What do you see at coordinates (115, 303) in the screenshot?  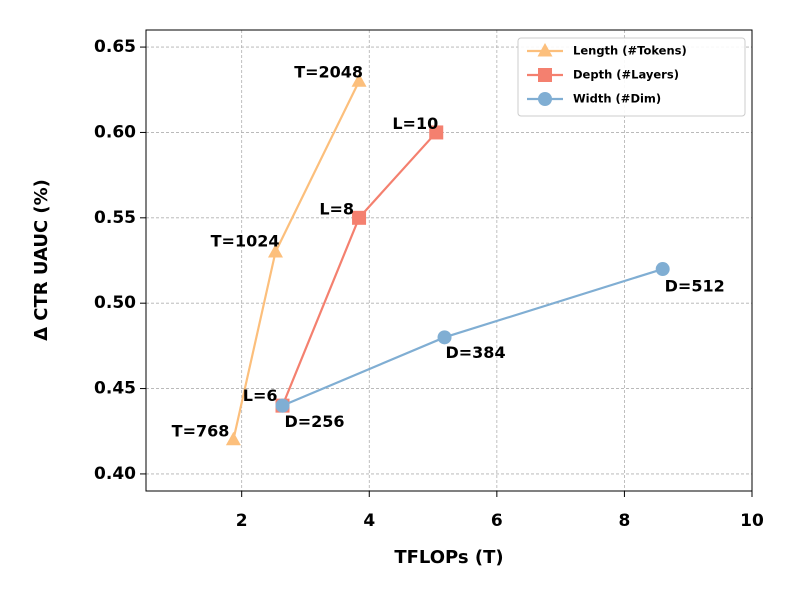 I see `y-tick-label: 0.50` at bounding box center [115, 303].